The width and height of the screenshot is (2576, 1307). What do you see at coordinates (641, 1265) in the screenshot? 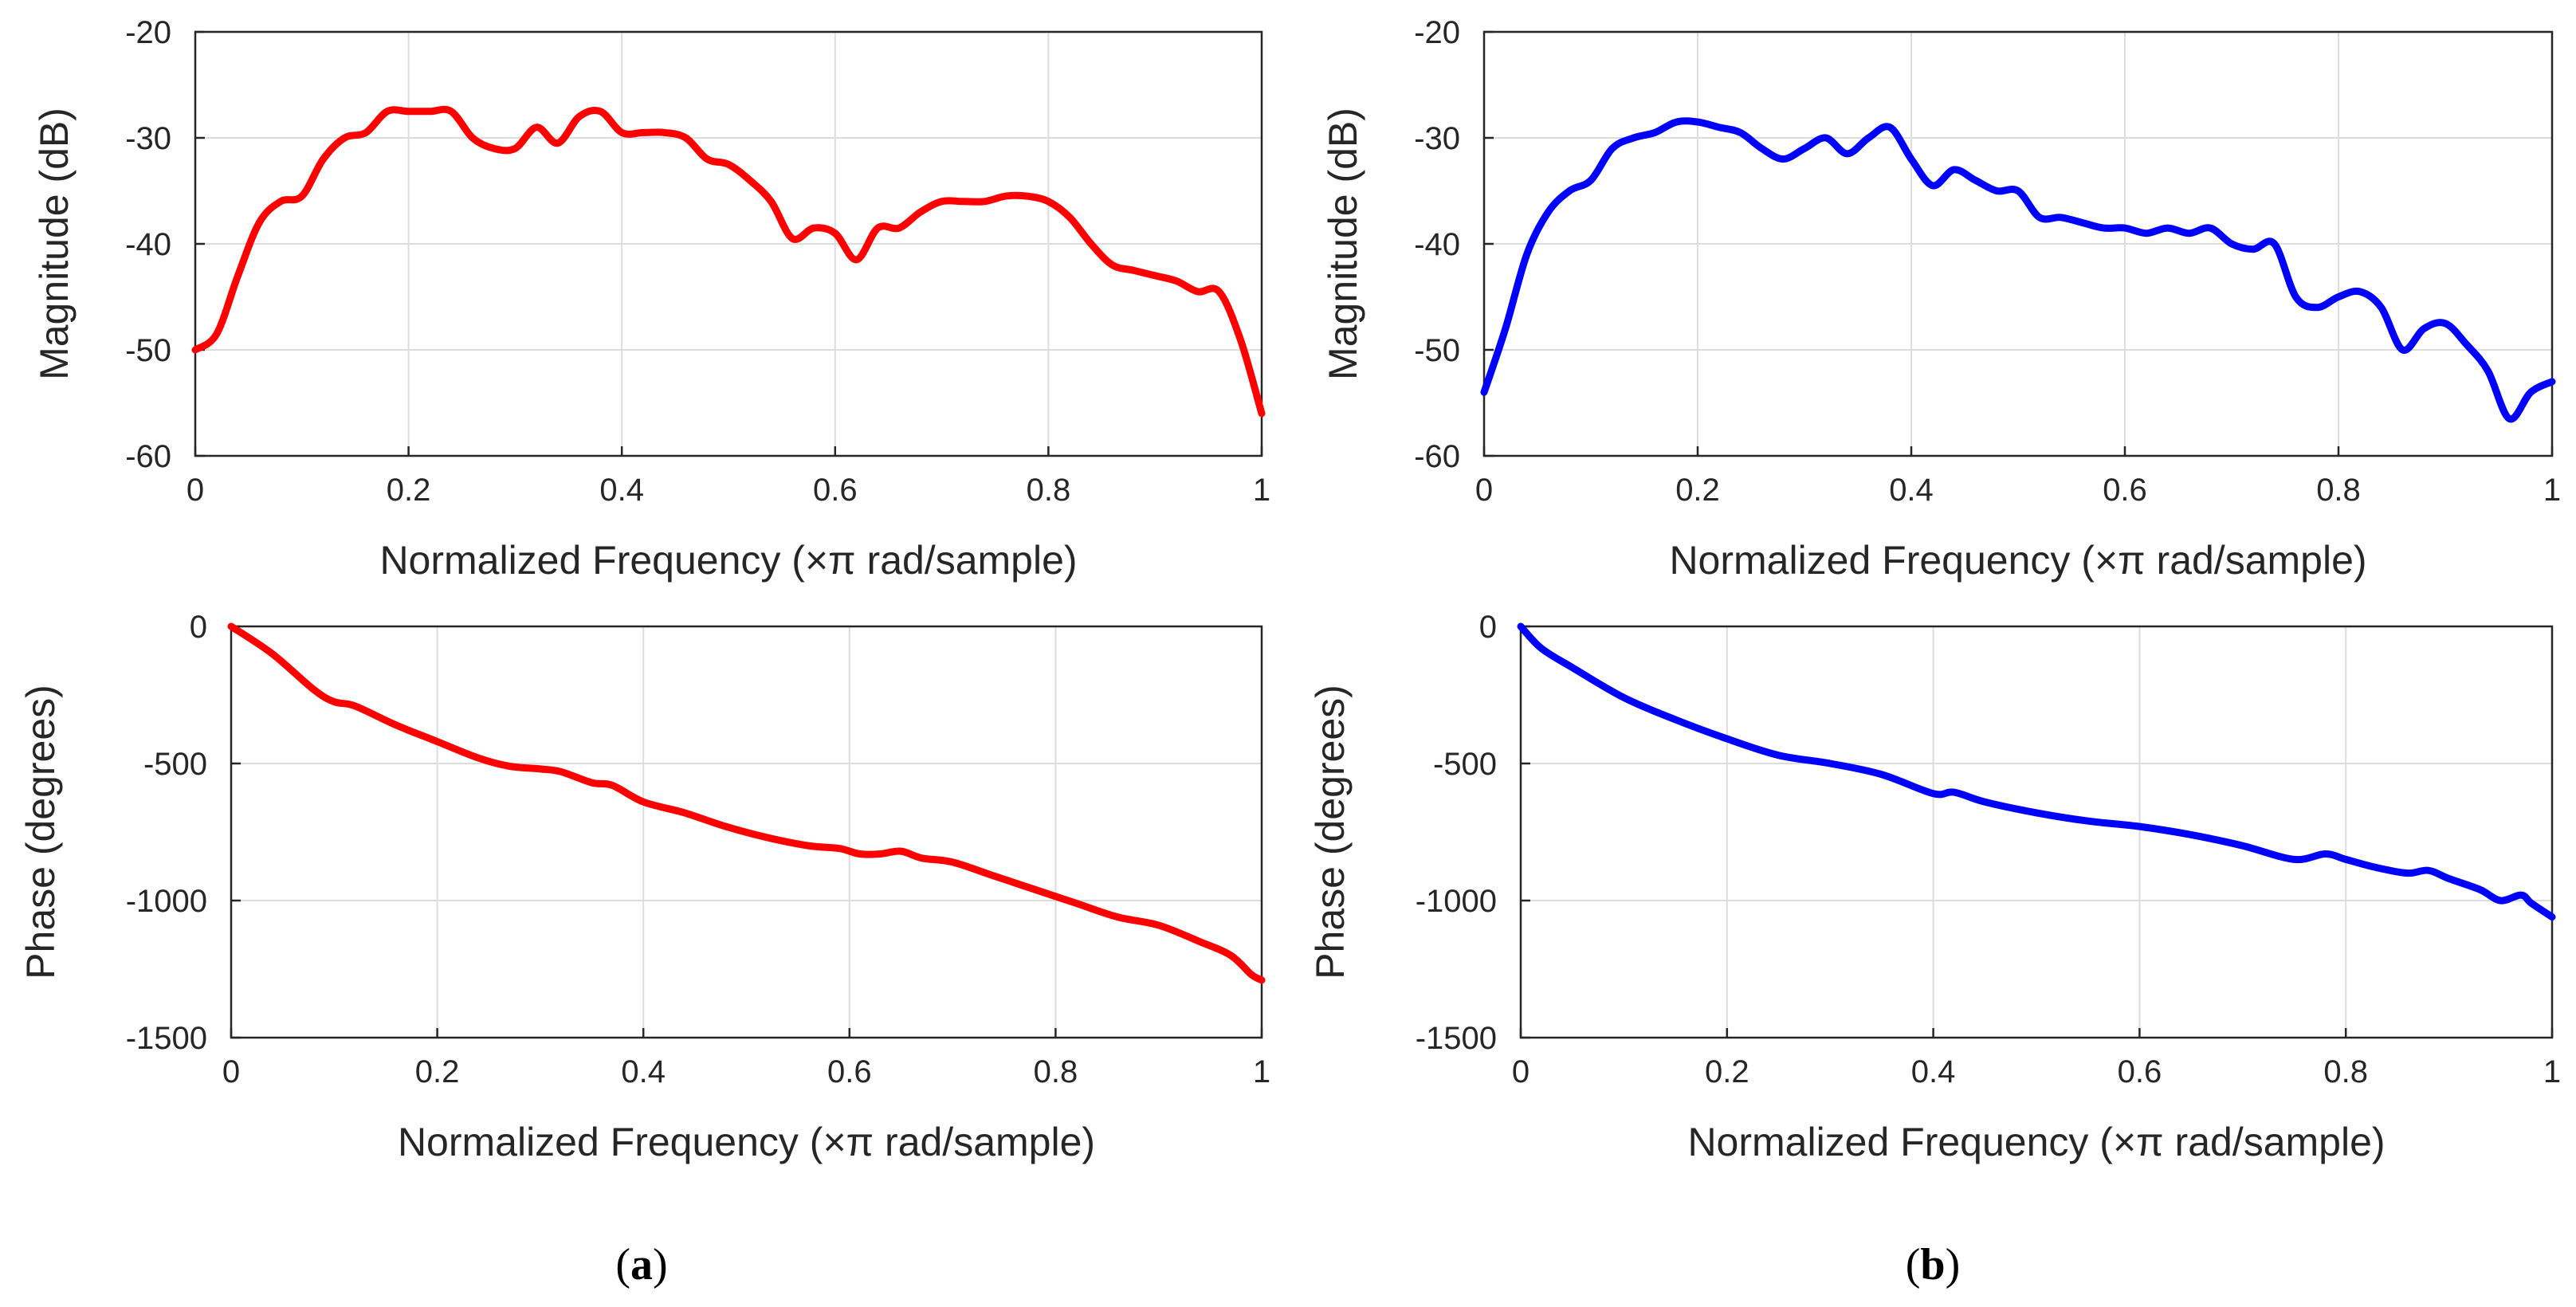
I see `caption-a: (a)` at bounding box center [641, 1265].